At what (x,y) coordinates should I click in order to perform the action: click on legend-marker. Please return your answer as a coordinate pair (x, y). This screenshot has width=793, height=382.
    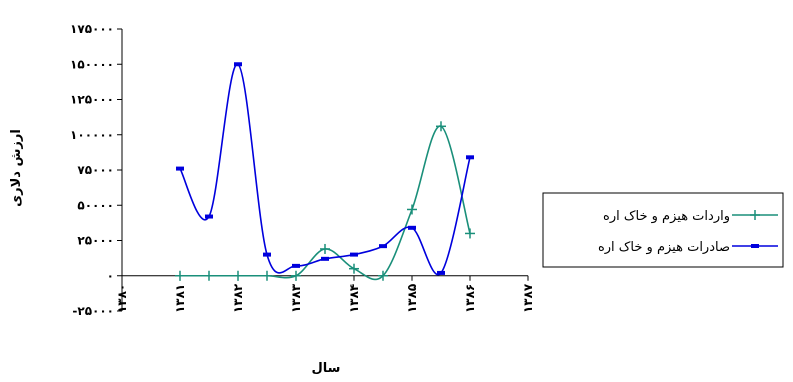
    Looking at the image, I should click on (755, 246).